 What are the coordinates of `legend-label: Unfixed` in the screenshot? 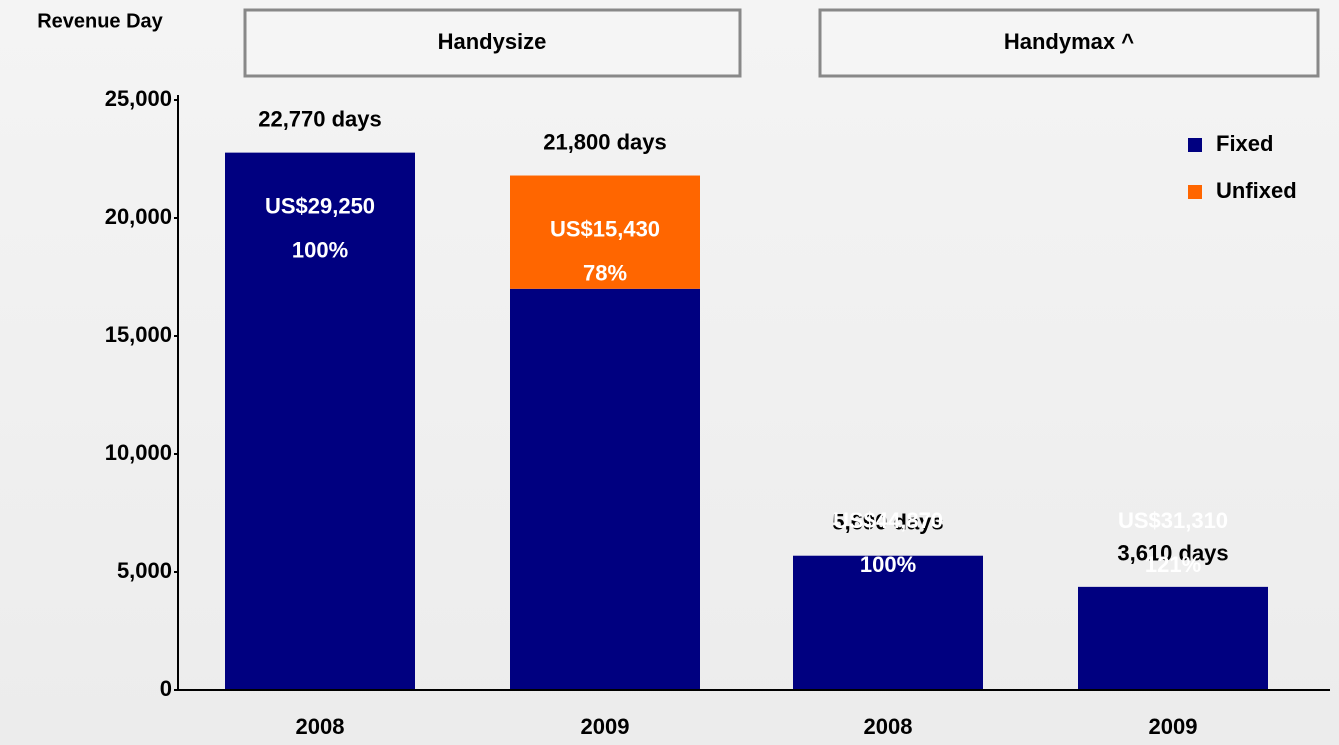 It's located at (1256, 190).